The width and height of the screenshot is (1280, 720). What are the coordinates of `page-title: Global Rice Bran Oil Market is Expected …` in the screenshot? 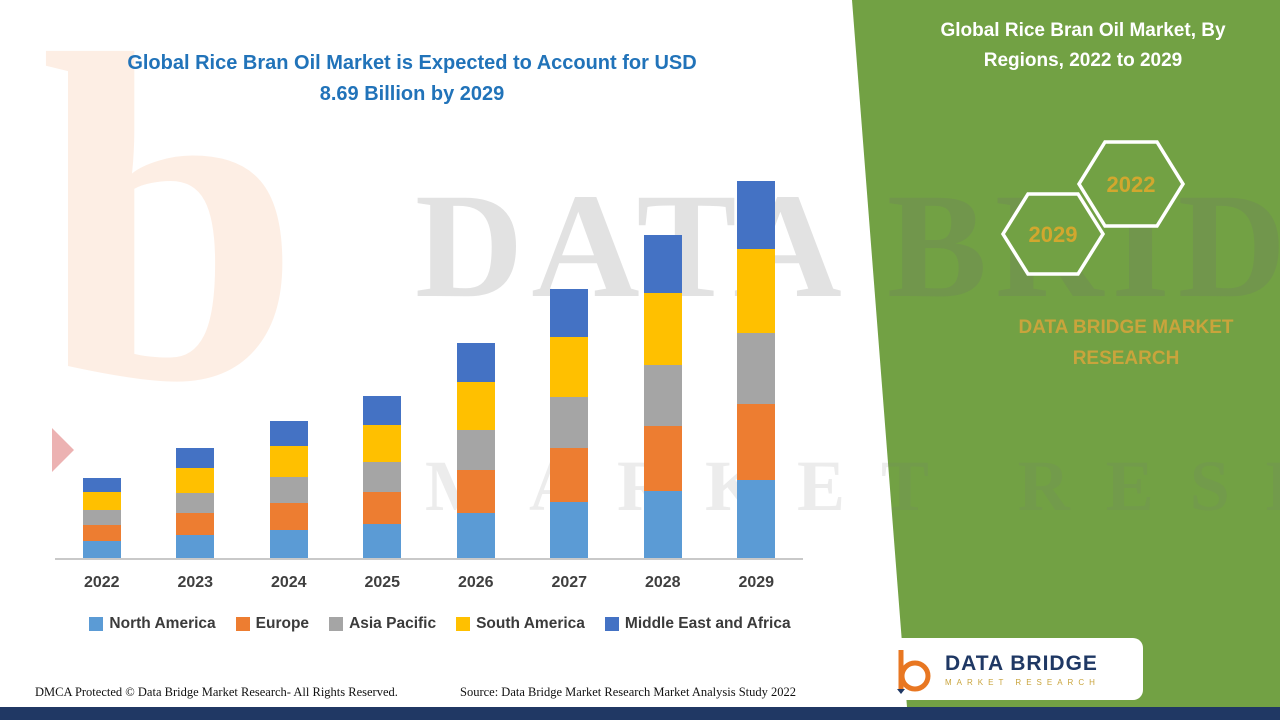 It's located at (412, 79).